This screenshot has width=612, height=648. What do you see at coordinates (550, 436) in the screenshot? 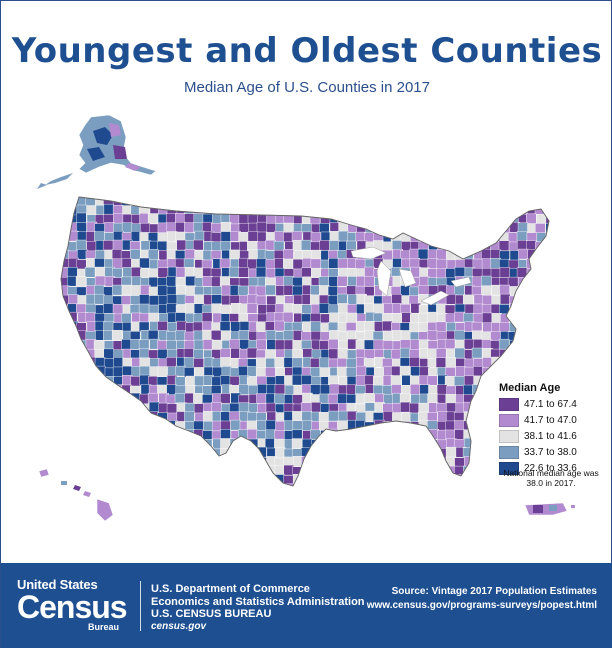
I see `legend-label: 38.1 to 41.6` at bounding box center [550, 436].